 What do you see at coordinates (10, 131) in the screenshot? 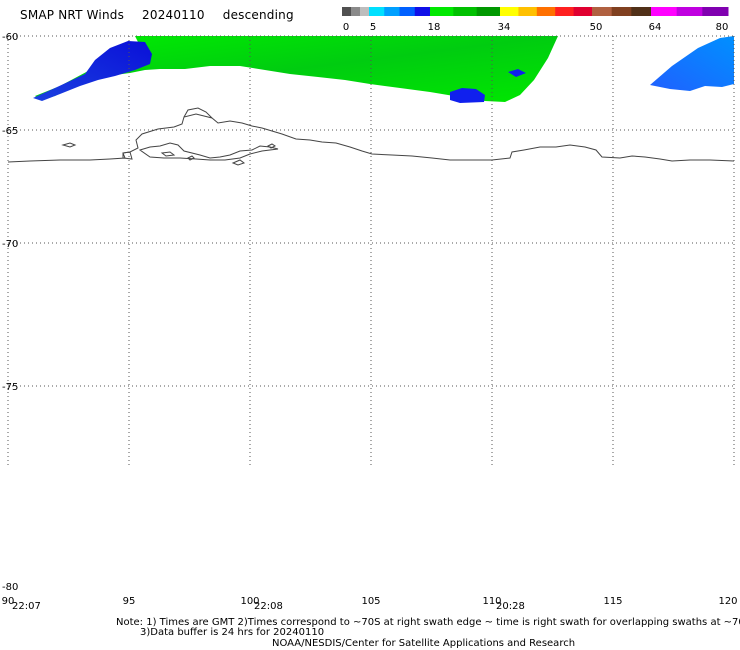
I see `lat-tick-label: -65` at bounding box center [10, 131].